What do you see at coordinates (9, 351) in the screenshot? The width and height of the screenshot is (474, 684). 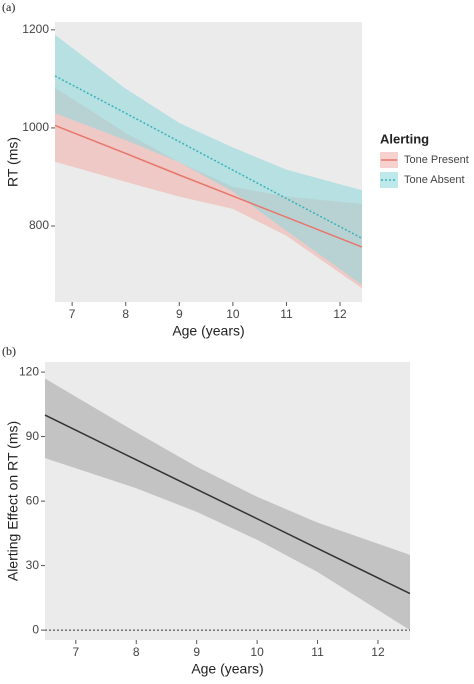 I see `panel-title: (b)` at bounding box center [9, 351].